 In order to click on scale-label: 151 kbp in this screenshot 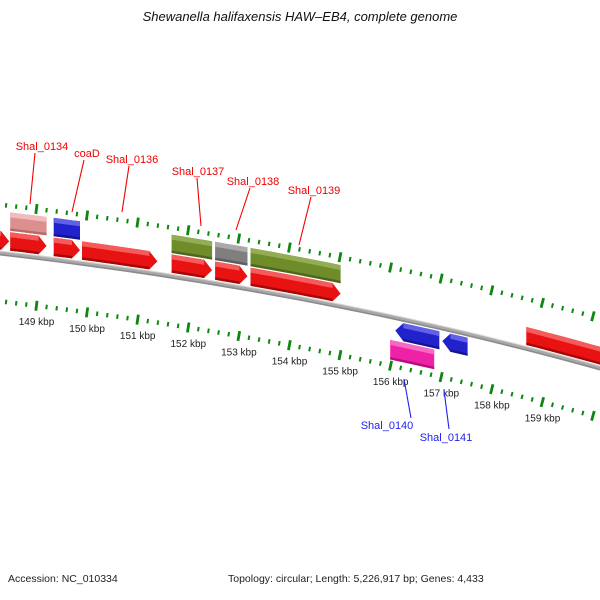, I will do `click(138, 336)`.